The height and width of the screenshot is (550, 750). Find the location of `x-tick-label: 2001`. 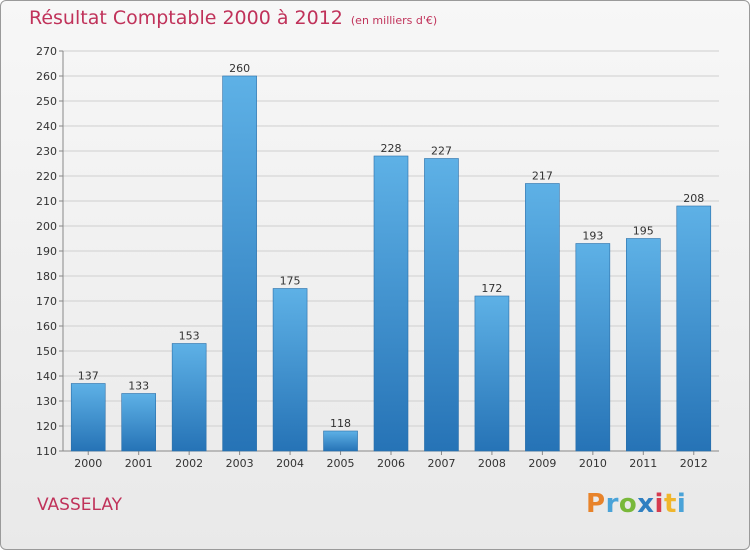

x-tick-label: 2001 is located at coordinates (139, 463).